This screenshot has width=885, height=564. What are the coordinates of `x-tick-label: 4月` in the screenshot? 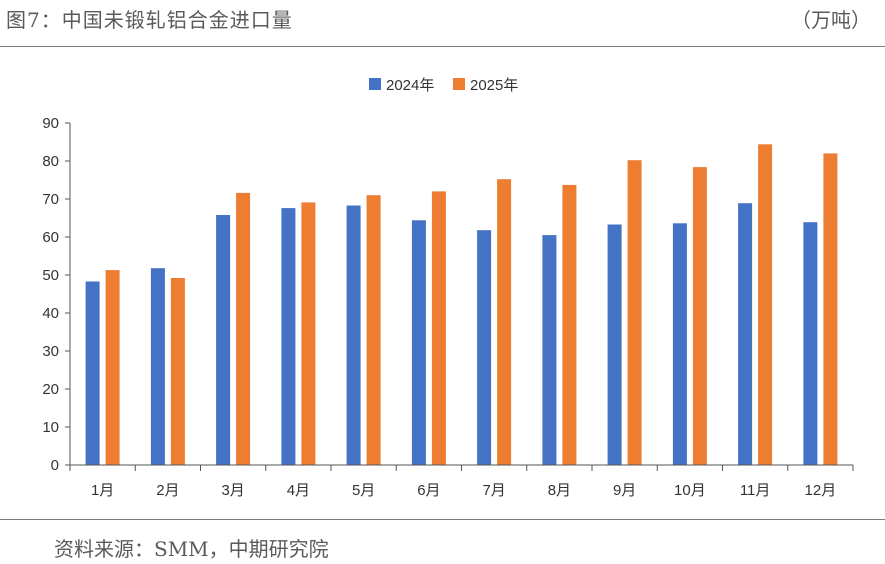 It's located at (298, 490).